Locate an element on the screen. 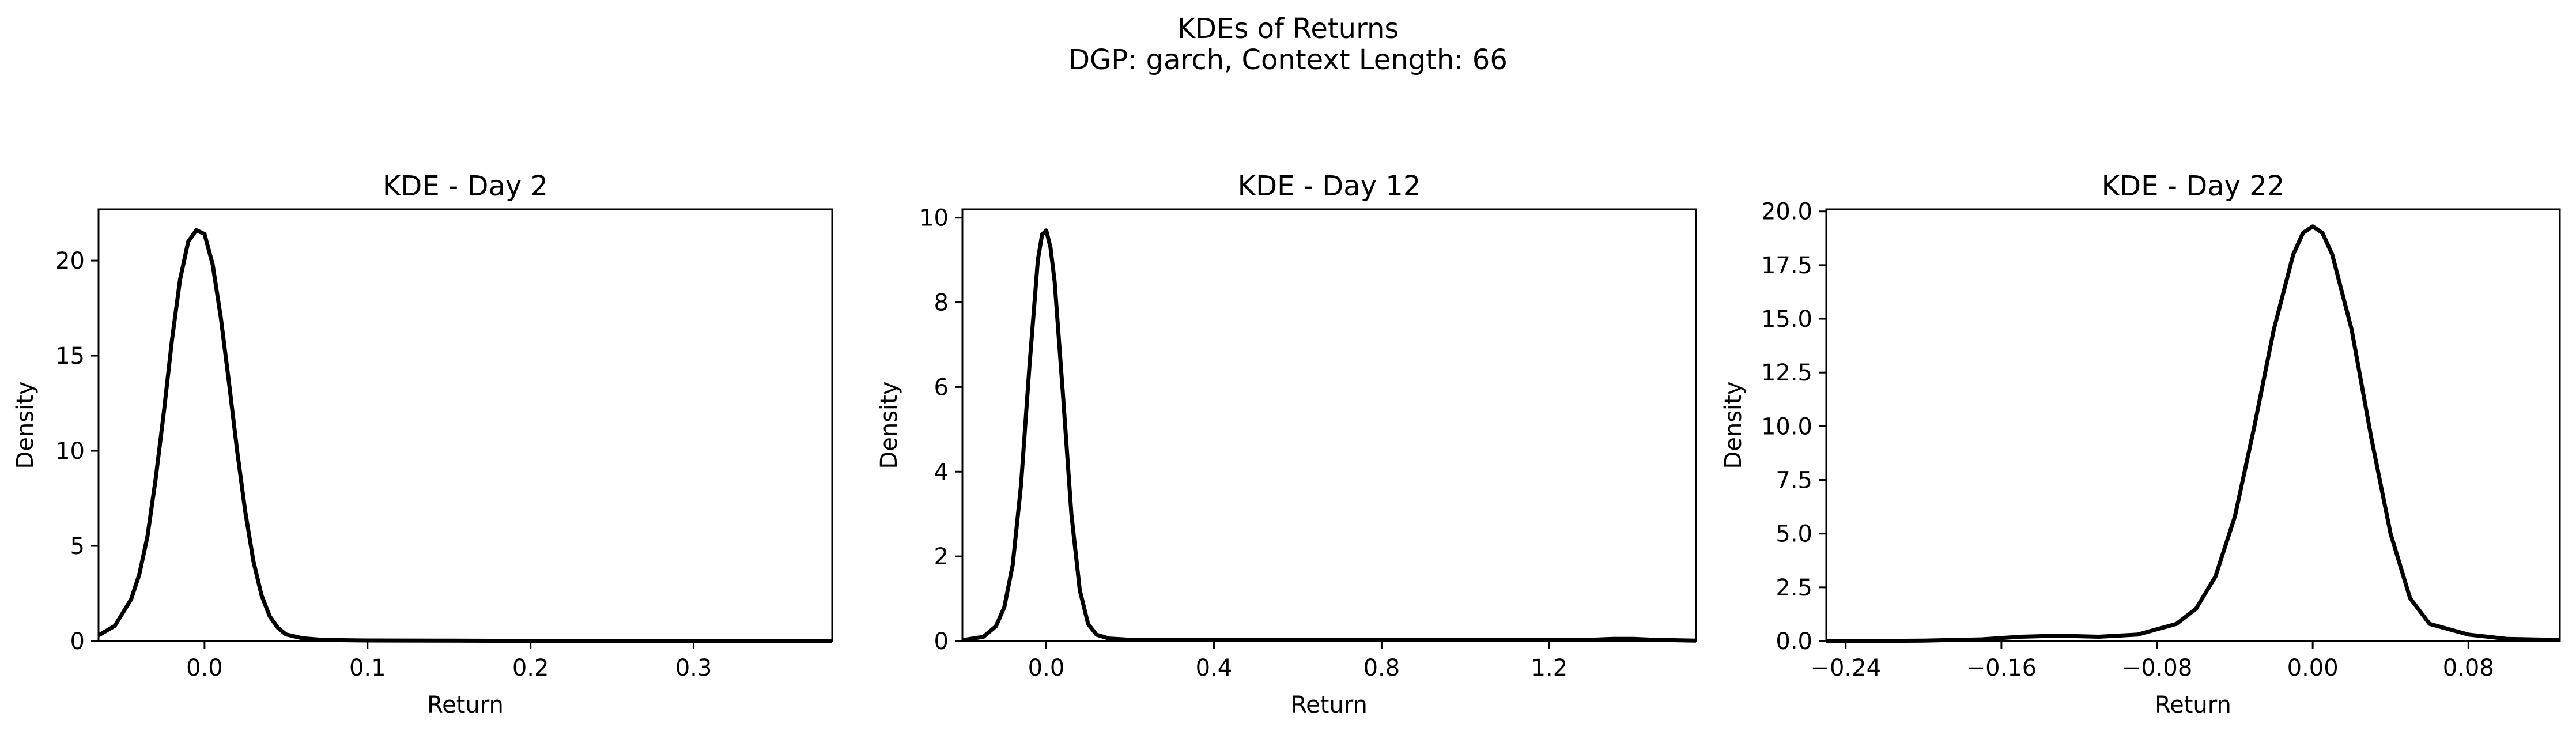  x-tick-label: −0.24 is located at coordinates (1845, 668).